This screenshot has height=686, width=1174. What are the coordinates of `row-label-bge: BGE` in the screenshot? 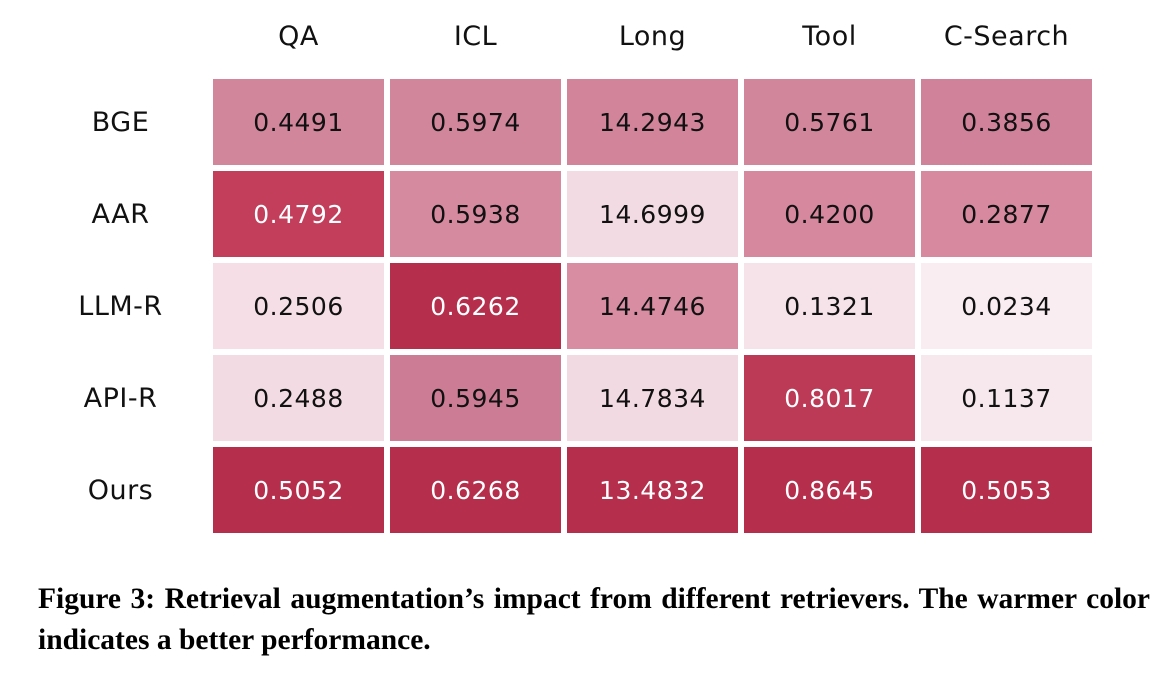 It's located at (120, 122).